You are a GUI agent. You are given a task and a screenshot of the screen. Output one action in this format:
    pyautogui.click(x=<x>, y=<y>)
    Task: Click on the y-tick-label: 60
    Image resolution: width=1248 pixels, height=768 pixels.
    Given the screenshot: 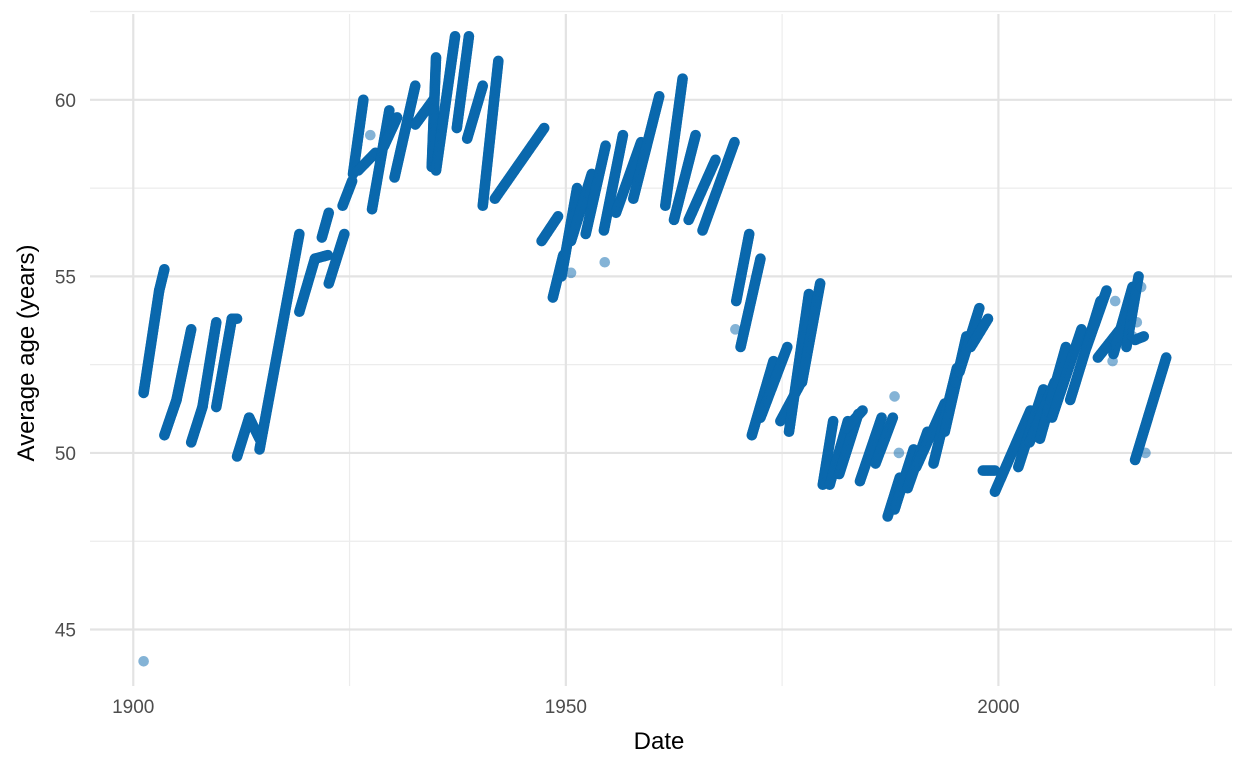 What is the action you would take?
    pyautogui.click(x=65, y=101)
    